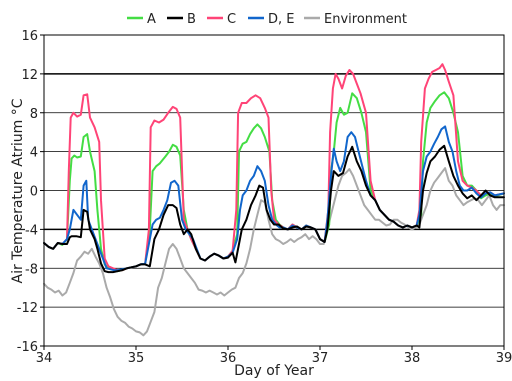 Image resolution: width=512 pixels, height=381 pixels. Describe the element at coordinates (27, 347) in the screenshot. I see `y-tick-label: -16` at that location.